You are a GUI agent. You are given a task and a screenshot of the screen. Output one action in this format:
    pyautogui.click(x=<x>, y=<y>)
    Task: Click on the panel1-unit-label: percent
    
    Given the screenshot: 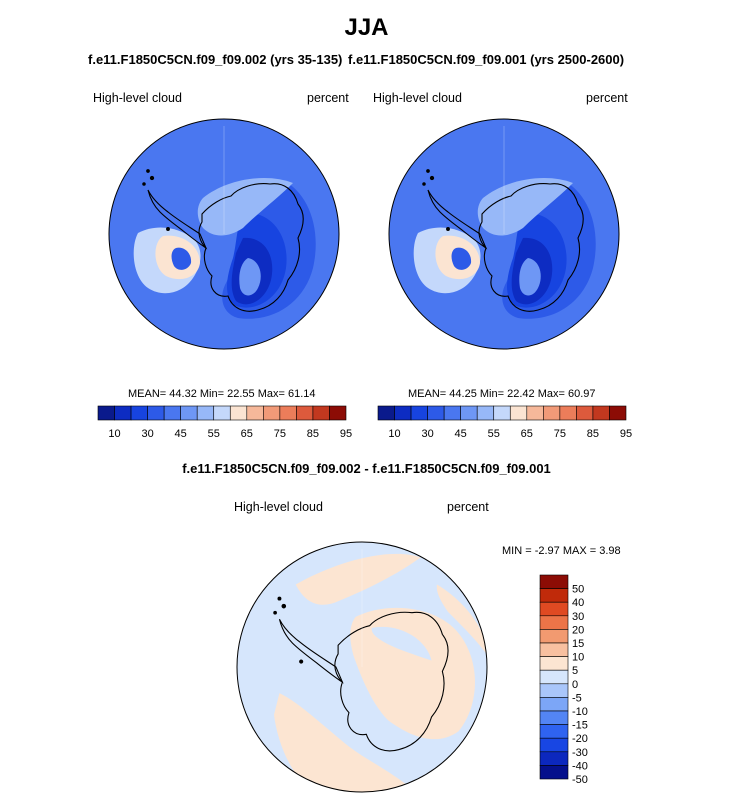 What is the action you would take?
    pyautogui.click(x=328, y=98)
    